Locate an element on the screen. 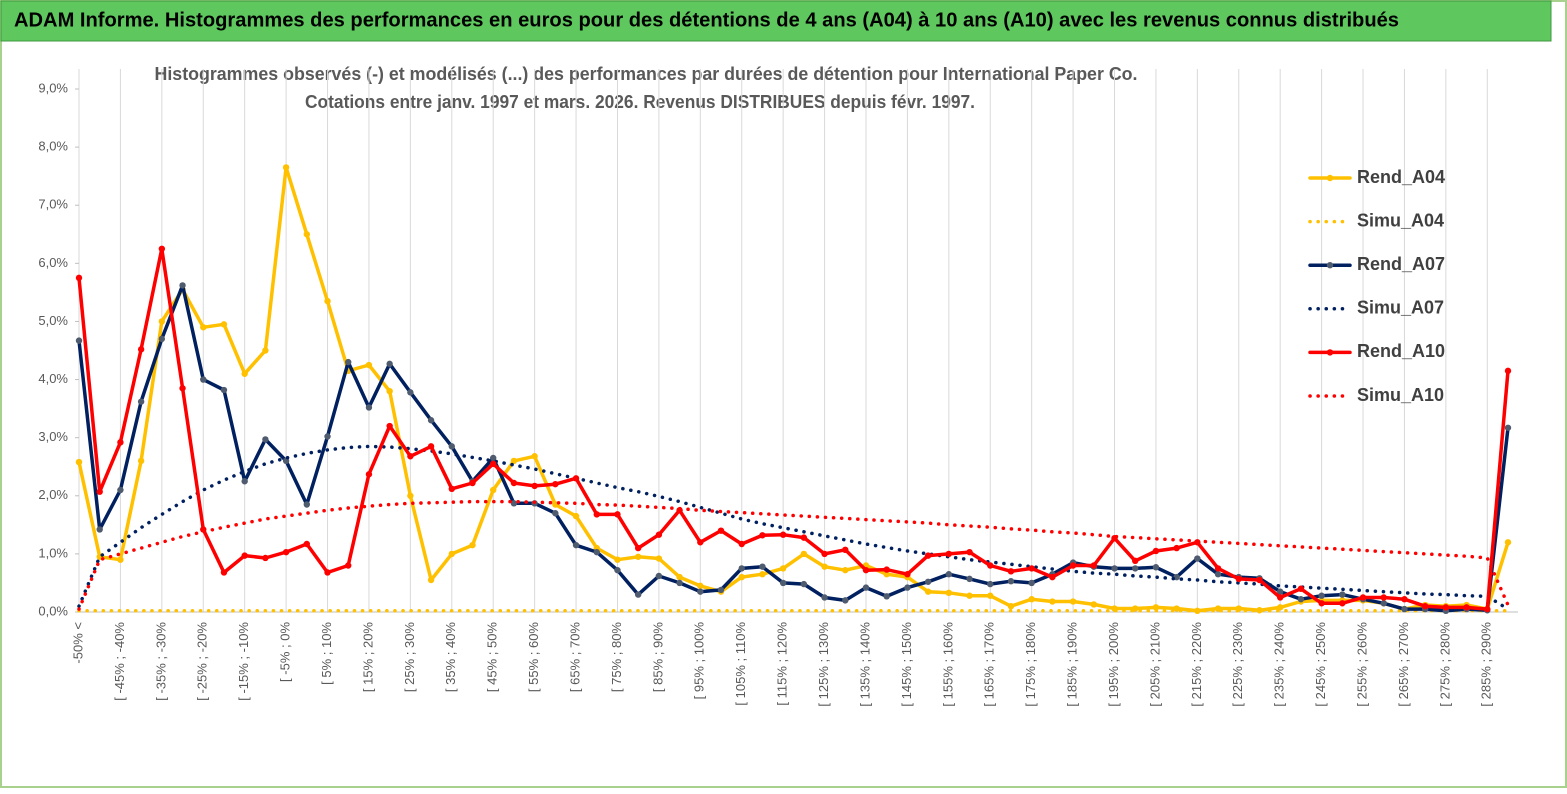 The image size is (1567, 794). x-tick-label: [ 265% ; 270% is located at coordinates (1403, 664).